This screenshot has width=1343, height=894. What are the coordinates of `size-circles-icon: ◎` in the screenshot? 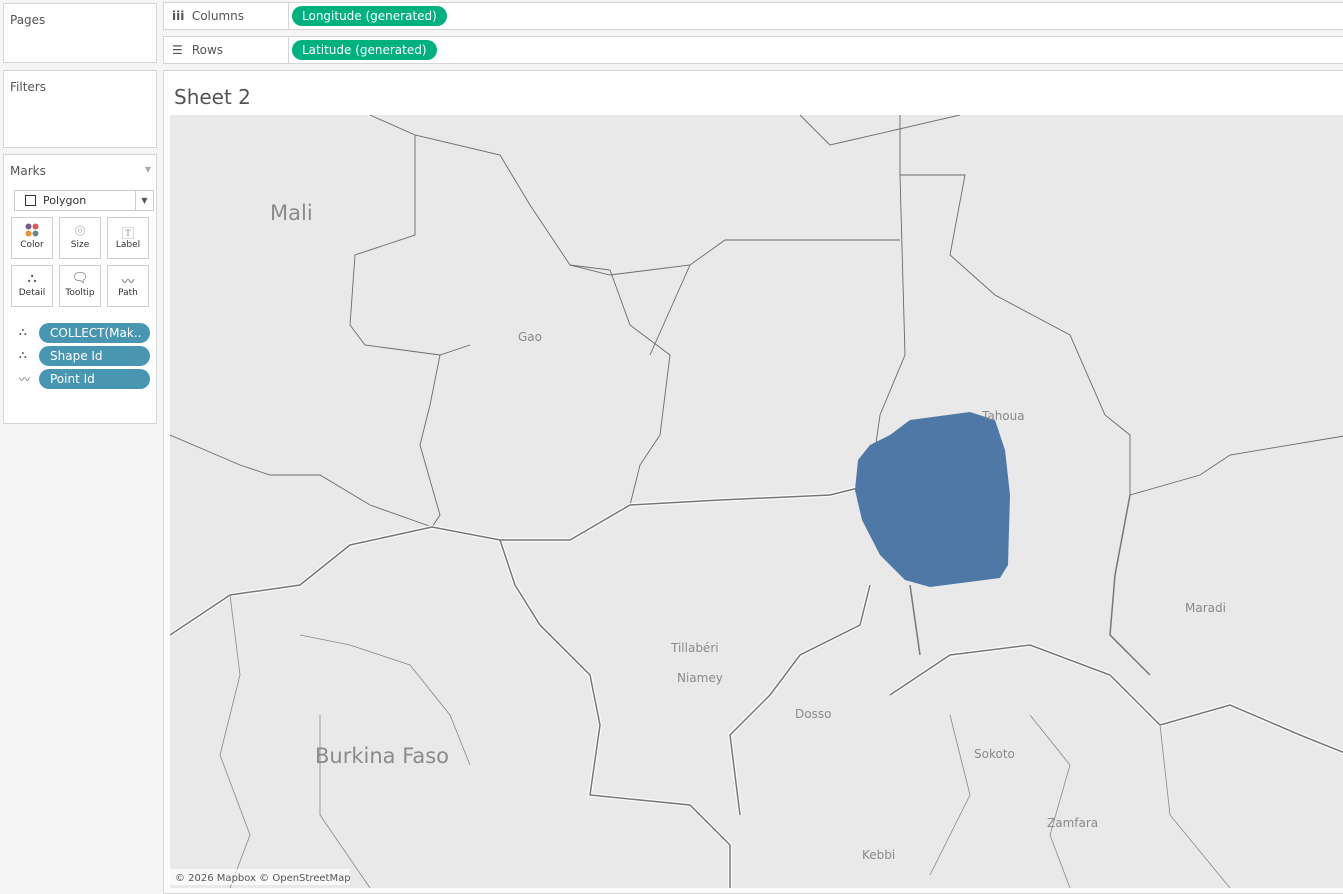 It's located at (80, 230).